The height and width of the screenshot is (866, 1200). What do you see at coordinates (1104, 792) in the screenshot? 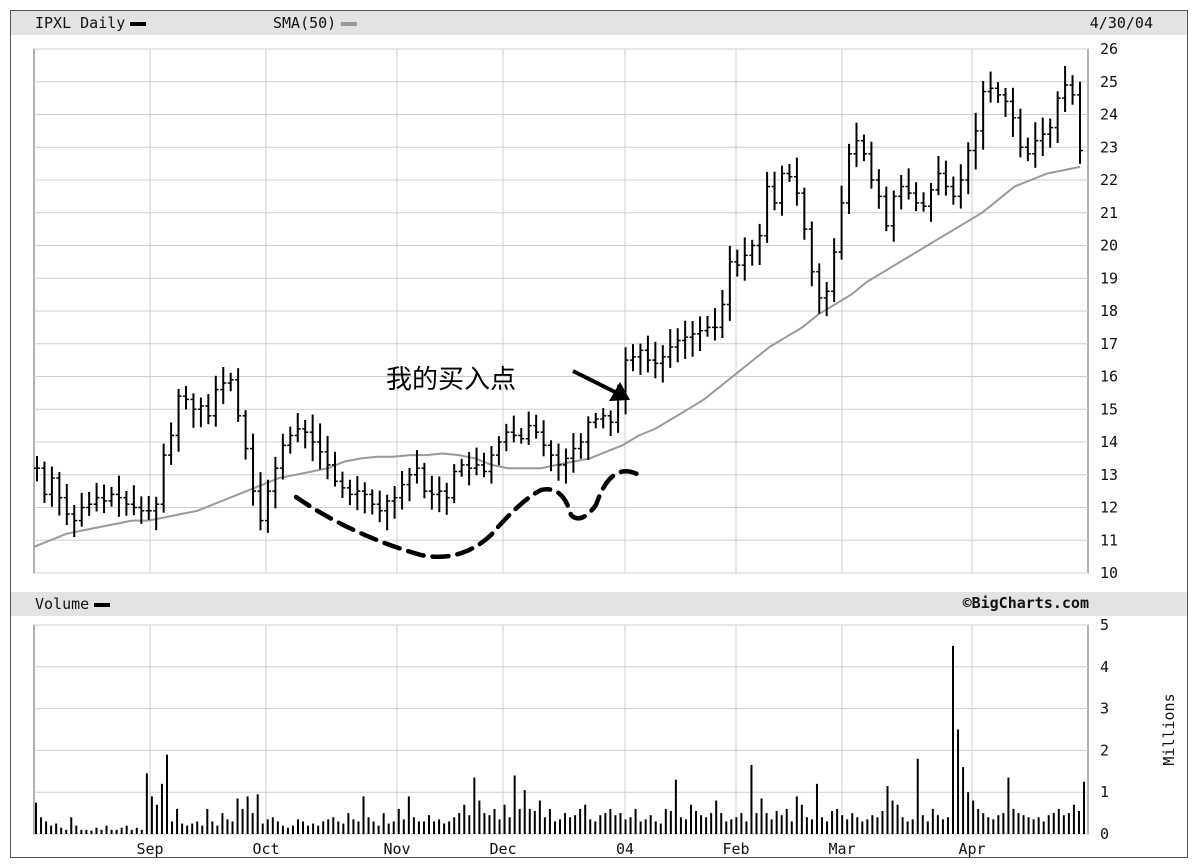
I see `volume-tick-label: 1` at bounding box center [1104, 792].